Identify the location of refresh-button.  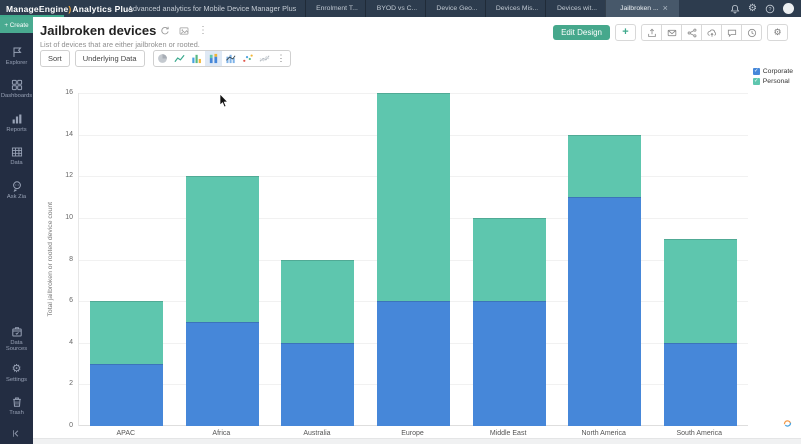
(165, 31).